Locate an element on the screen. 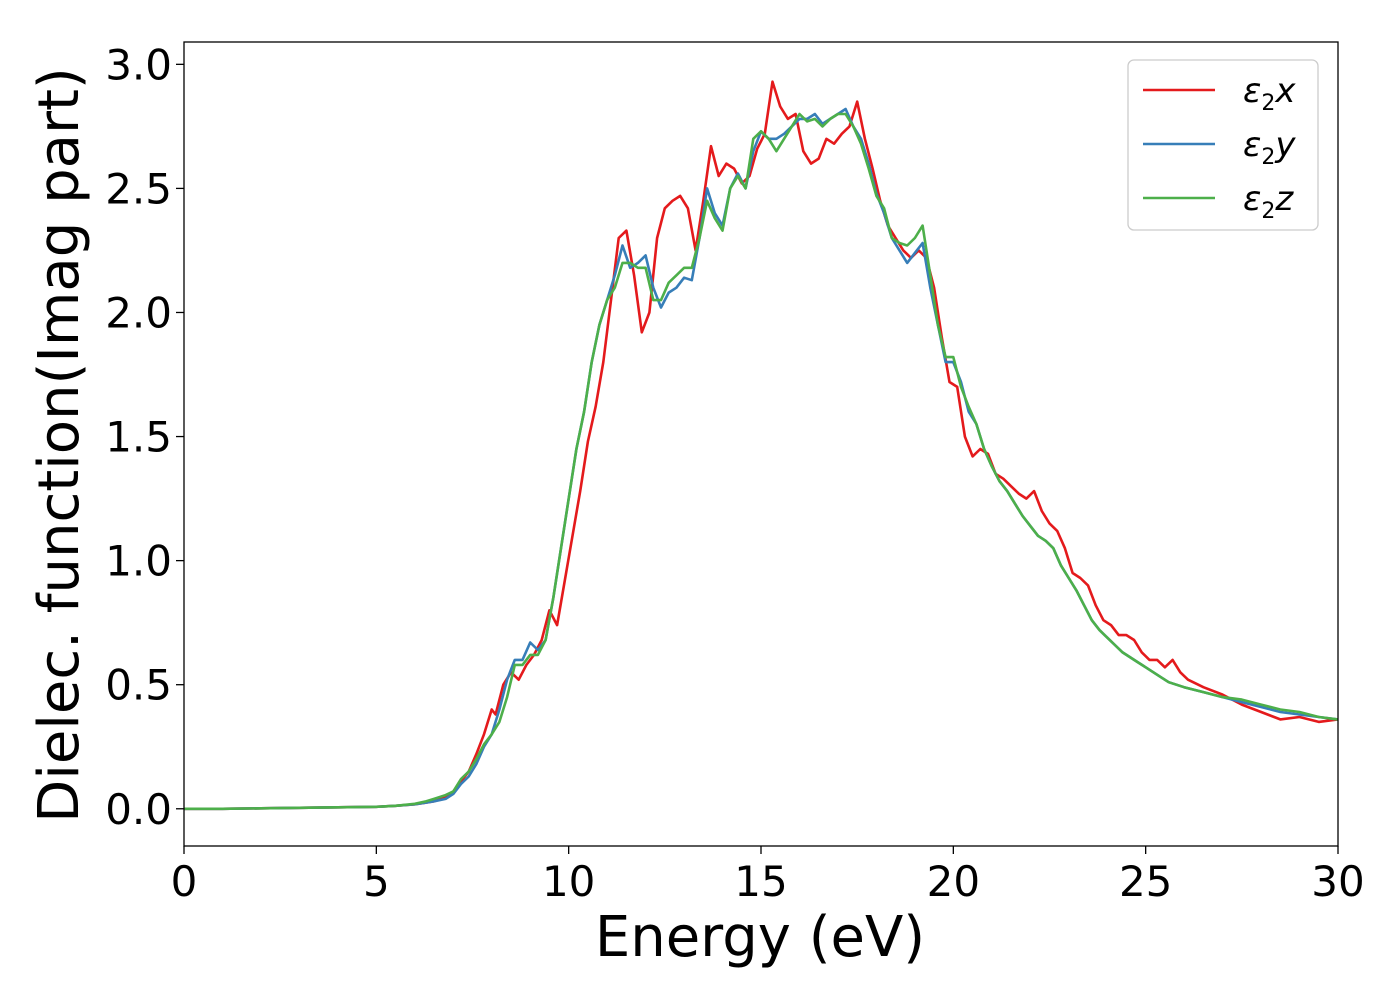 The image size is (1400, 1000). x-tick-label: 5 is located at coordinates (376, 881).